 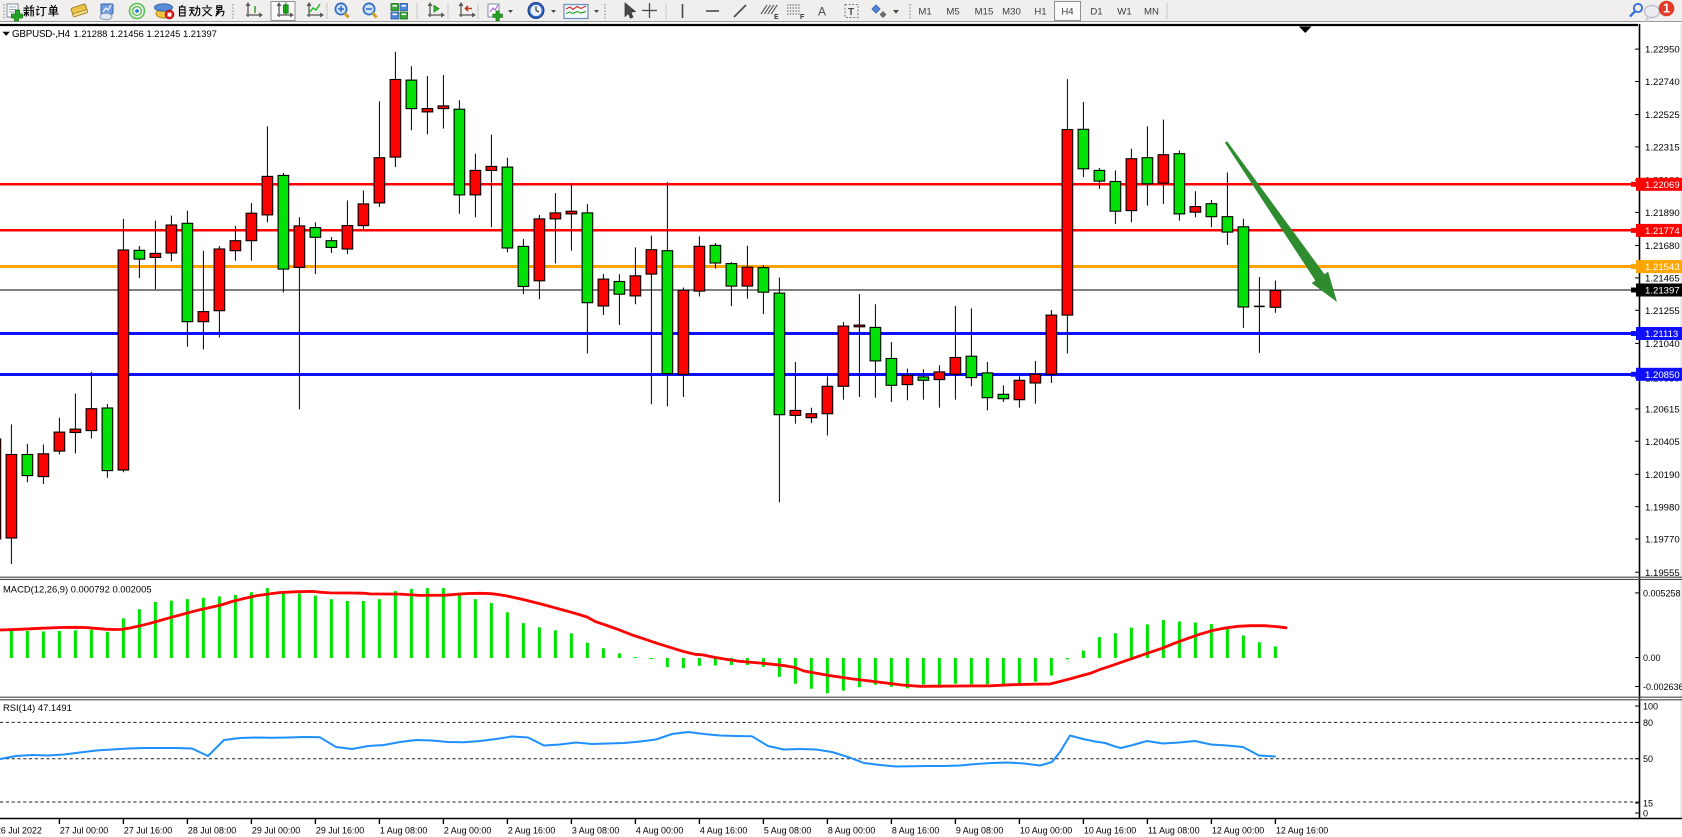 I want to click on svg-text: 1.20190, so click(x=1662, y=475).